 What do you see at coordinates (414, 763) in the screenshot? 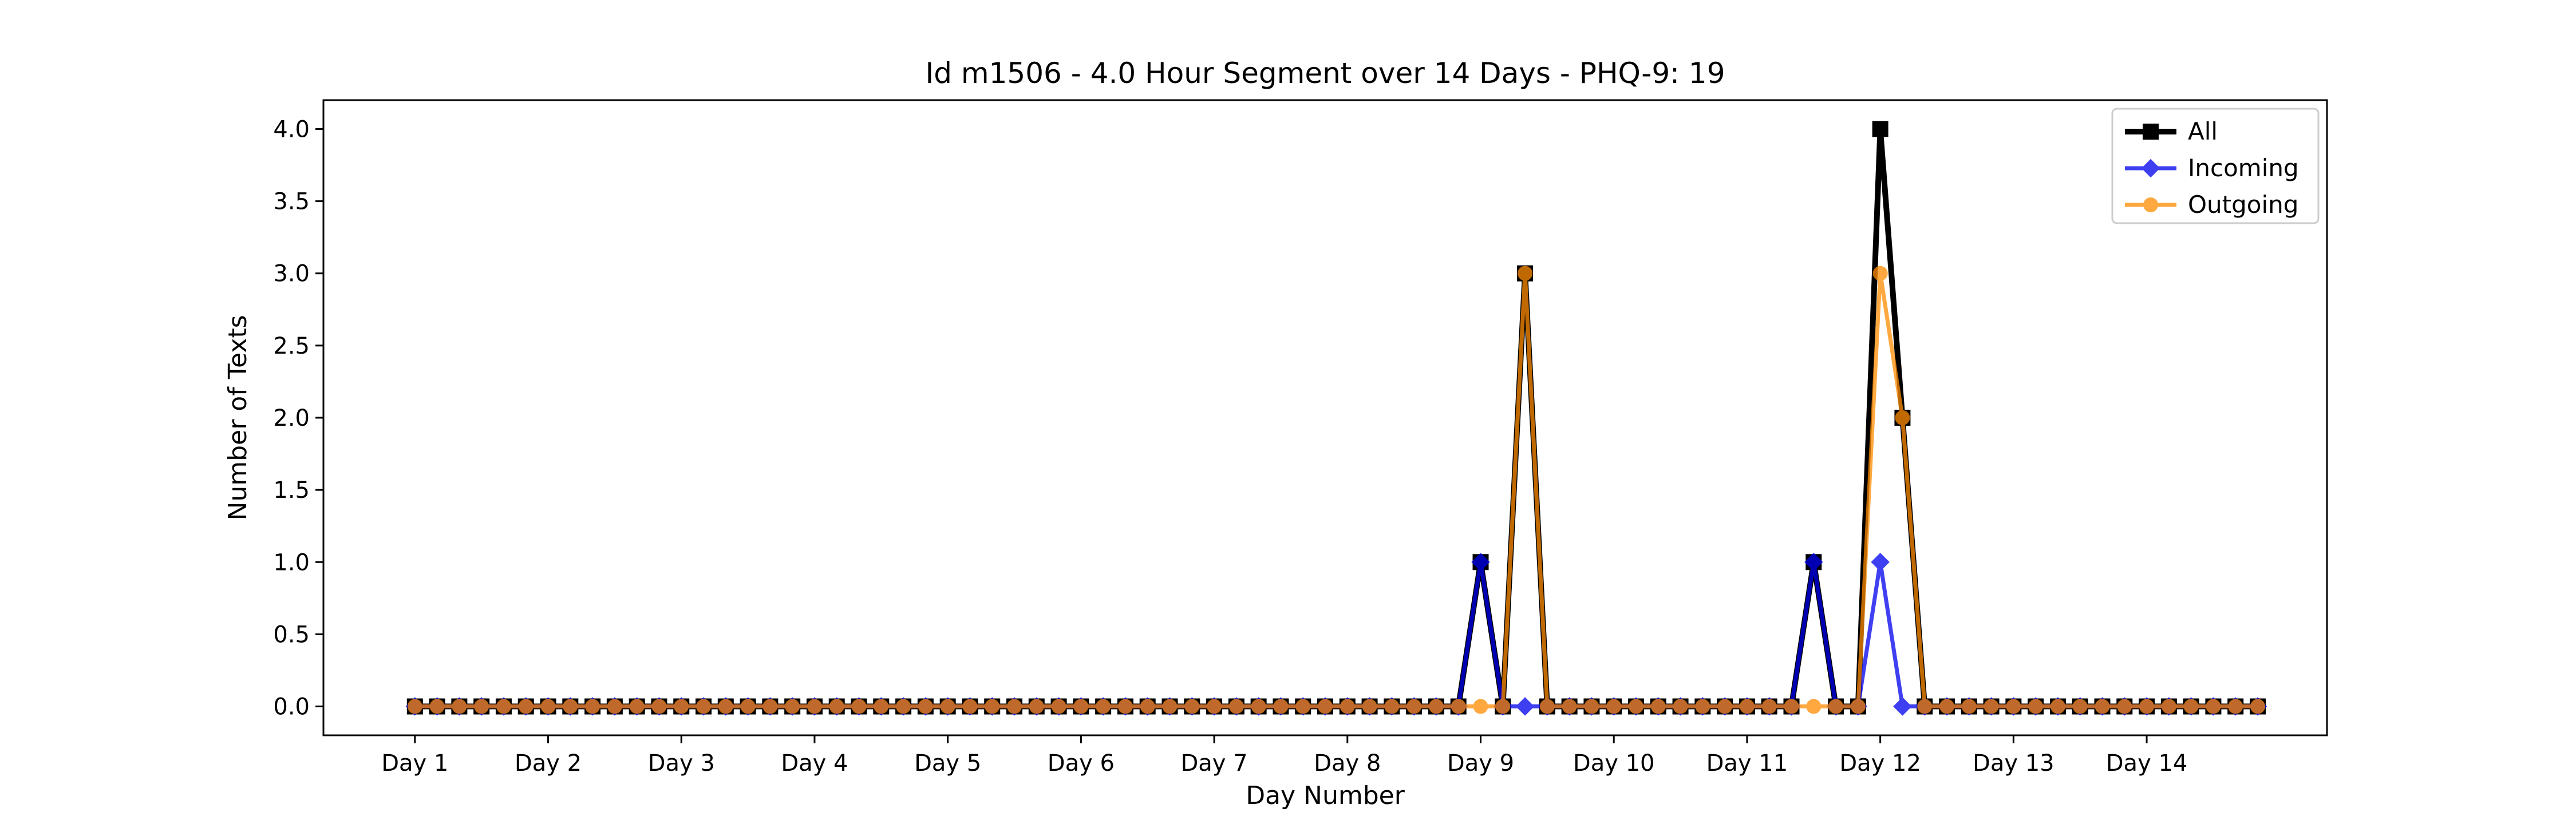
I see `x-tick-label: Day 1` at bounding box center [414, 763].